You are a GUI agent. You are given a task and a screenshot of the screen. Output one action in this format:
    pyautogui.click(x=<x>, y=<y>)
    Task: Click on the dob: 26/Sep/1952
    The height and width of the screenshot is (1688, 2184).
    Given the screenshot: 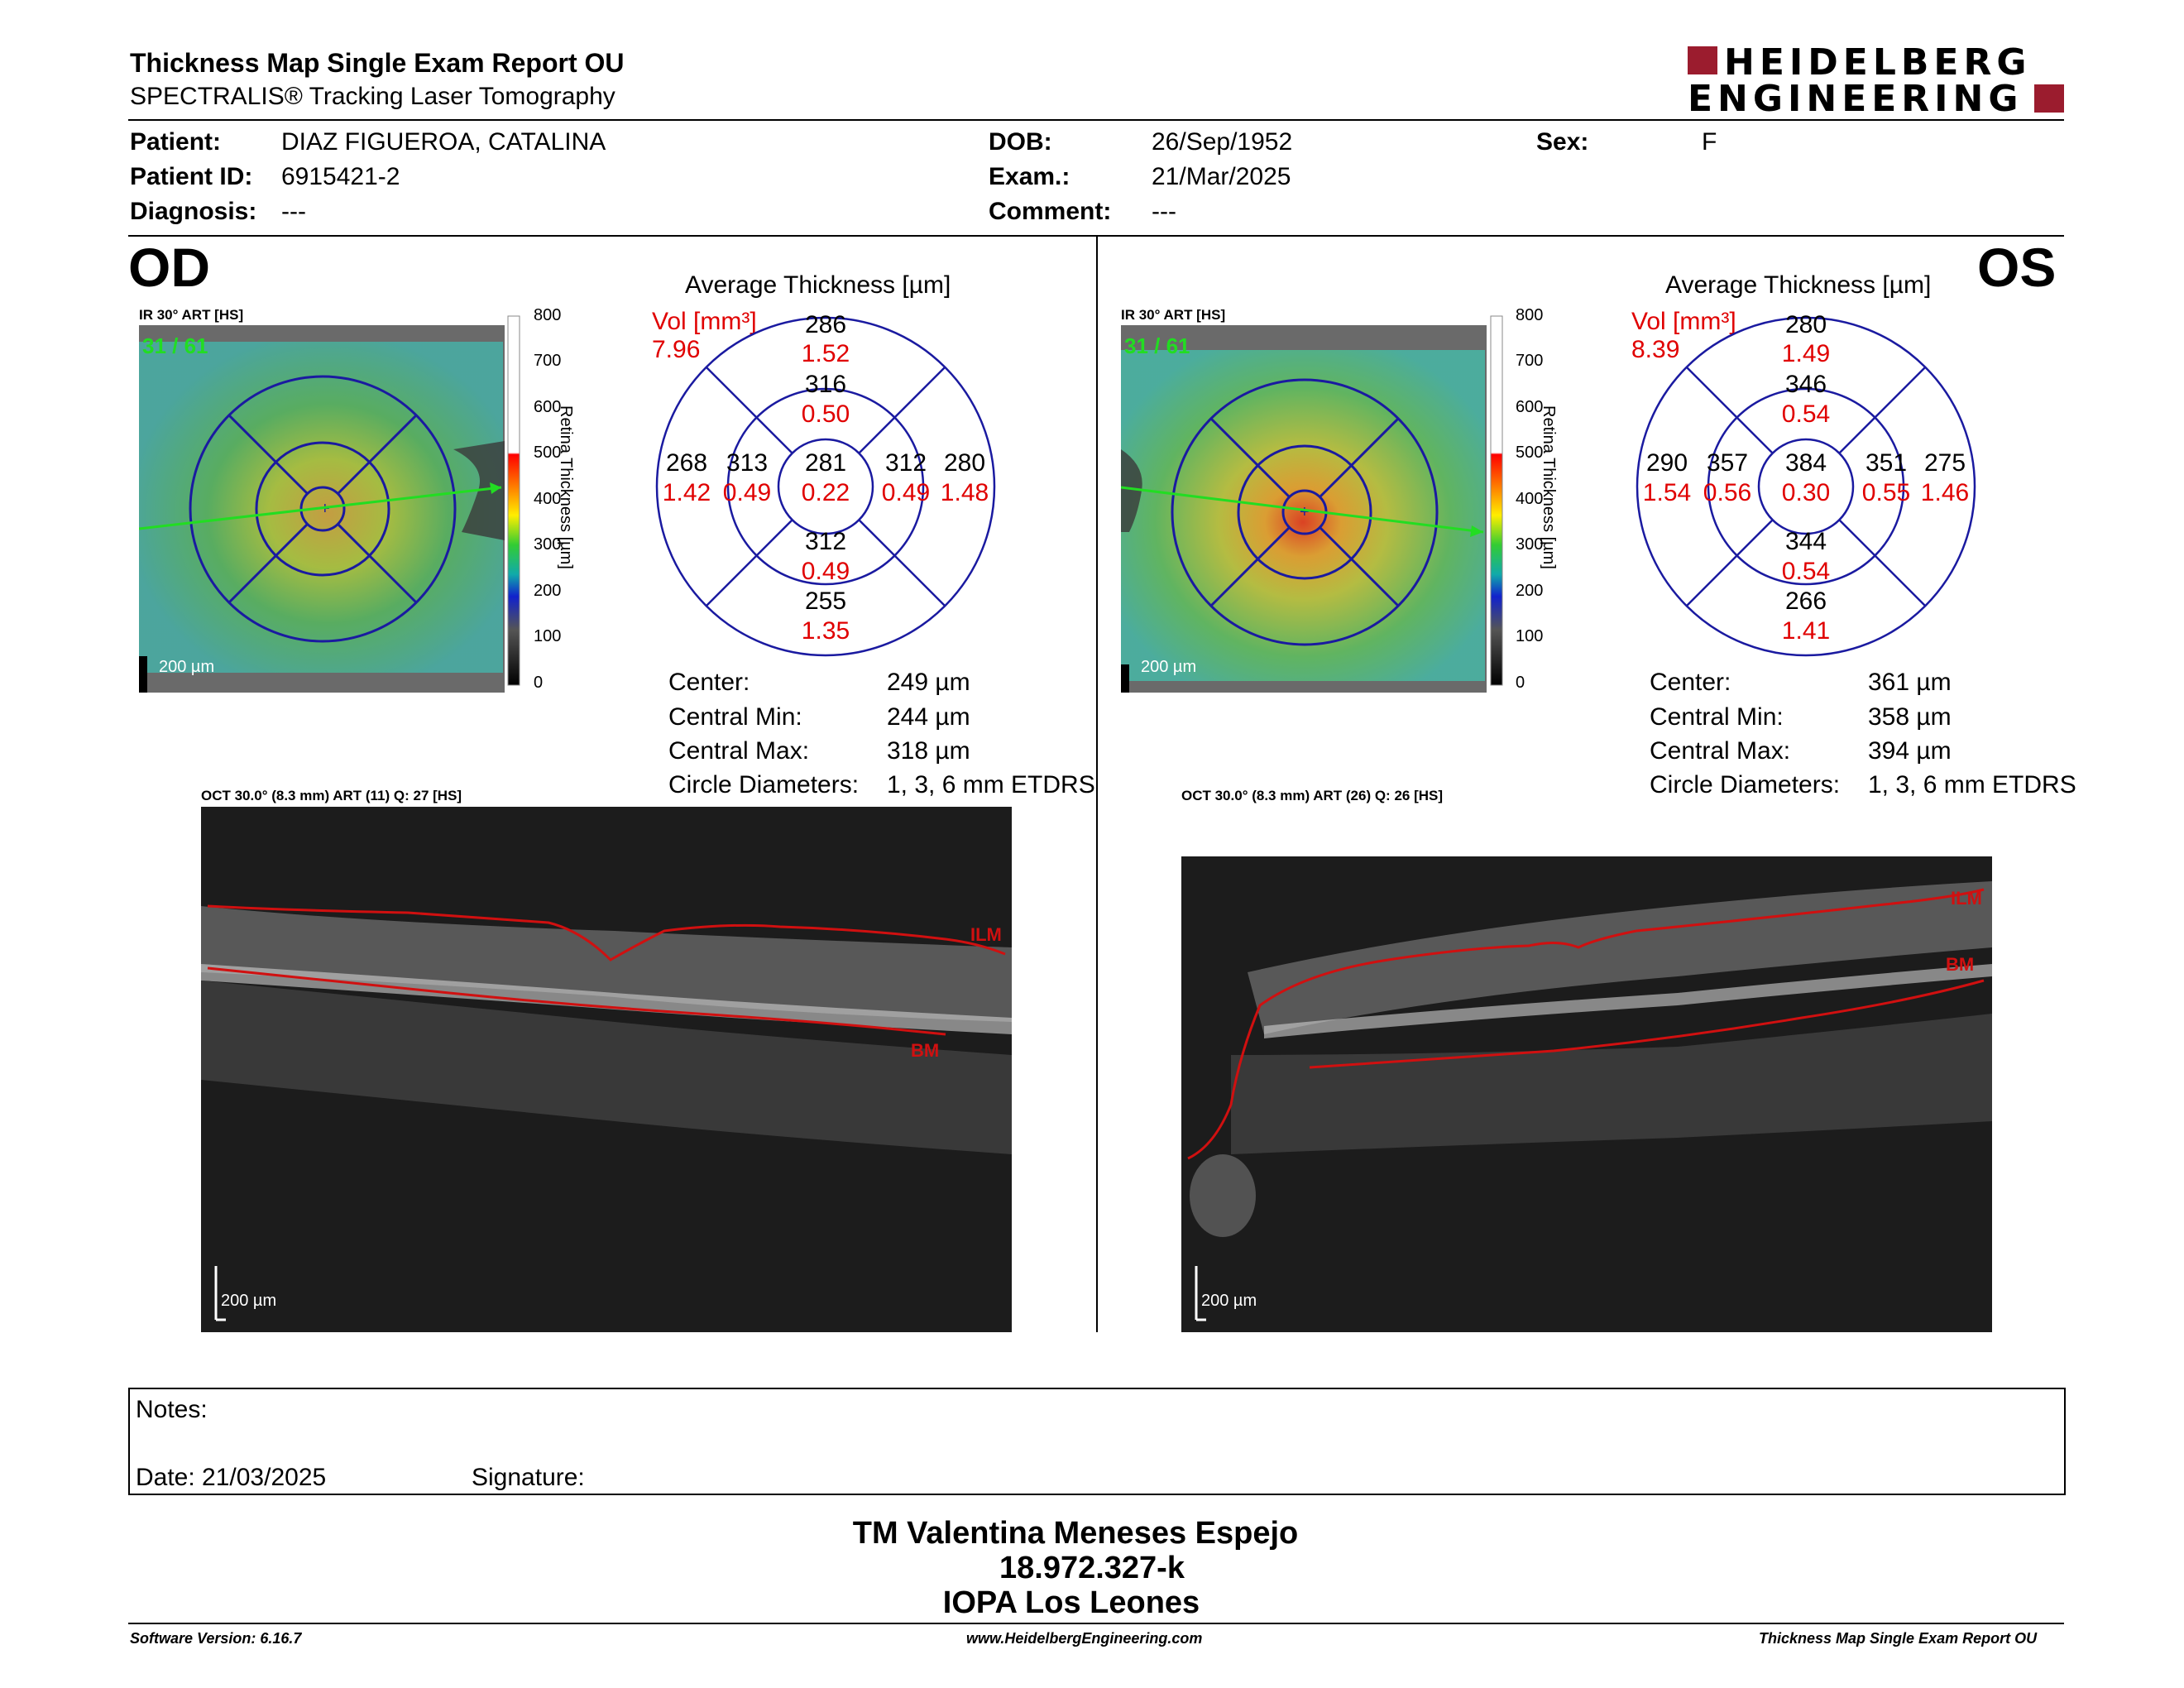 What is the action you would take?
    pyautogui.click(x=1222, y=142)
    